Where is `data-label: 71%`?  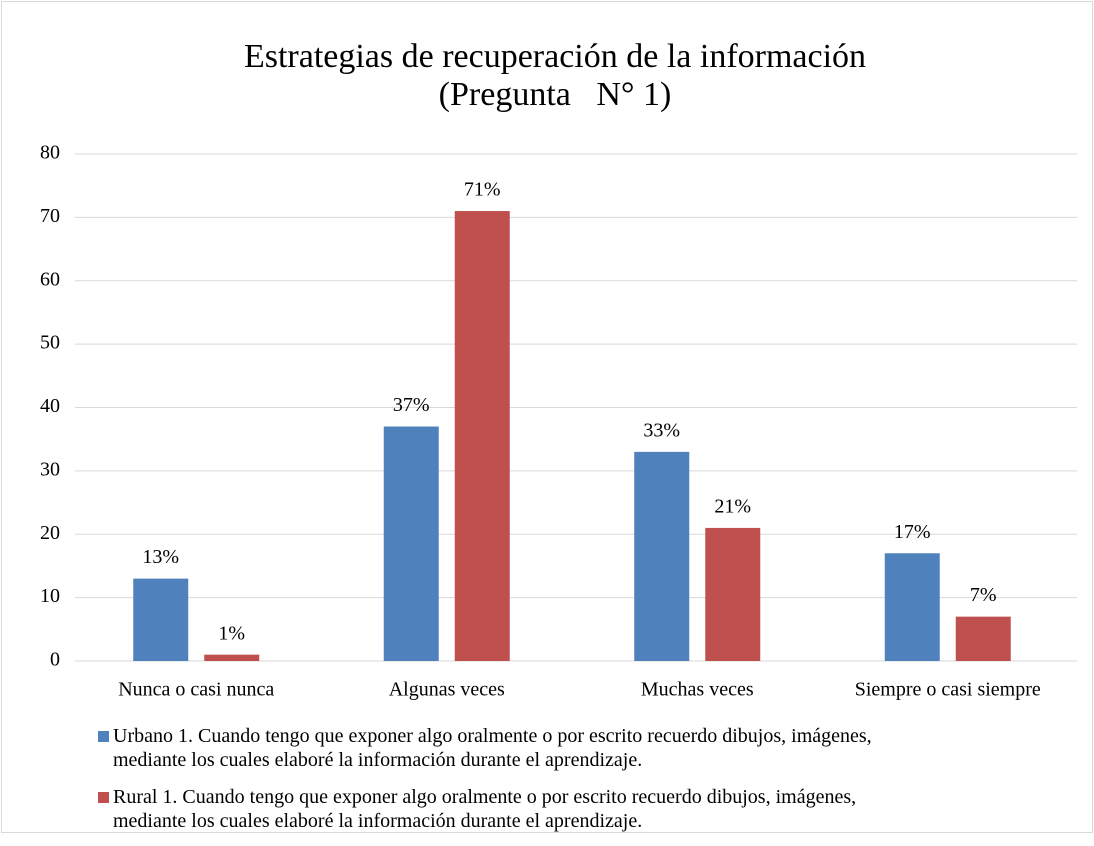 data-label: 71% is located at coordinates (482, 190).